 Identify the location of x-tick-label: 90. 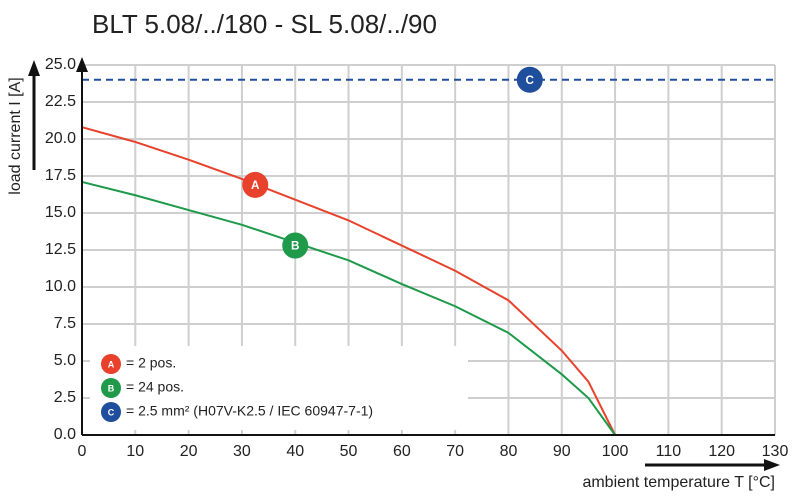
(562, 451).